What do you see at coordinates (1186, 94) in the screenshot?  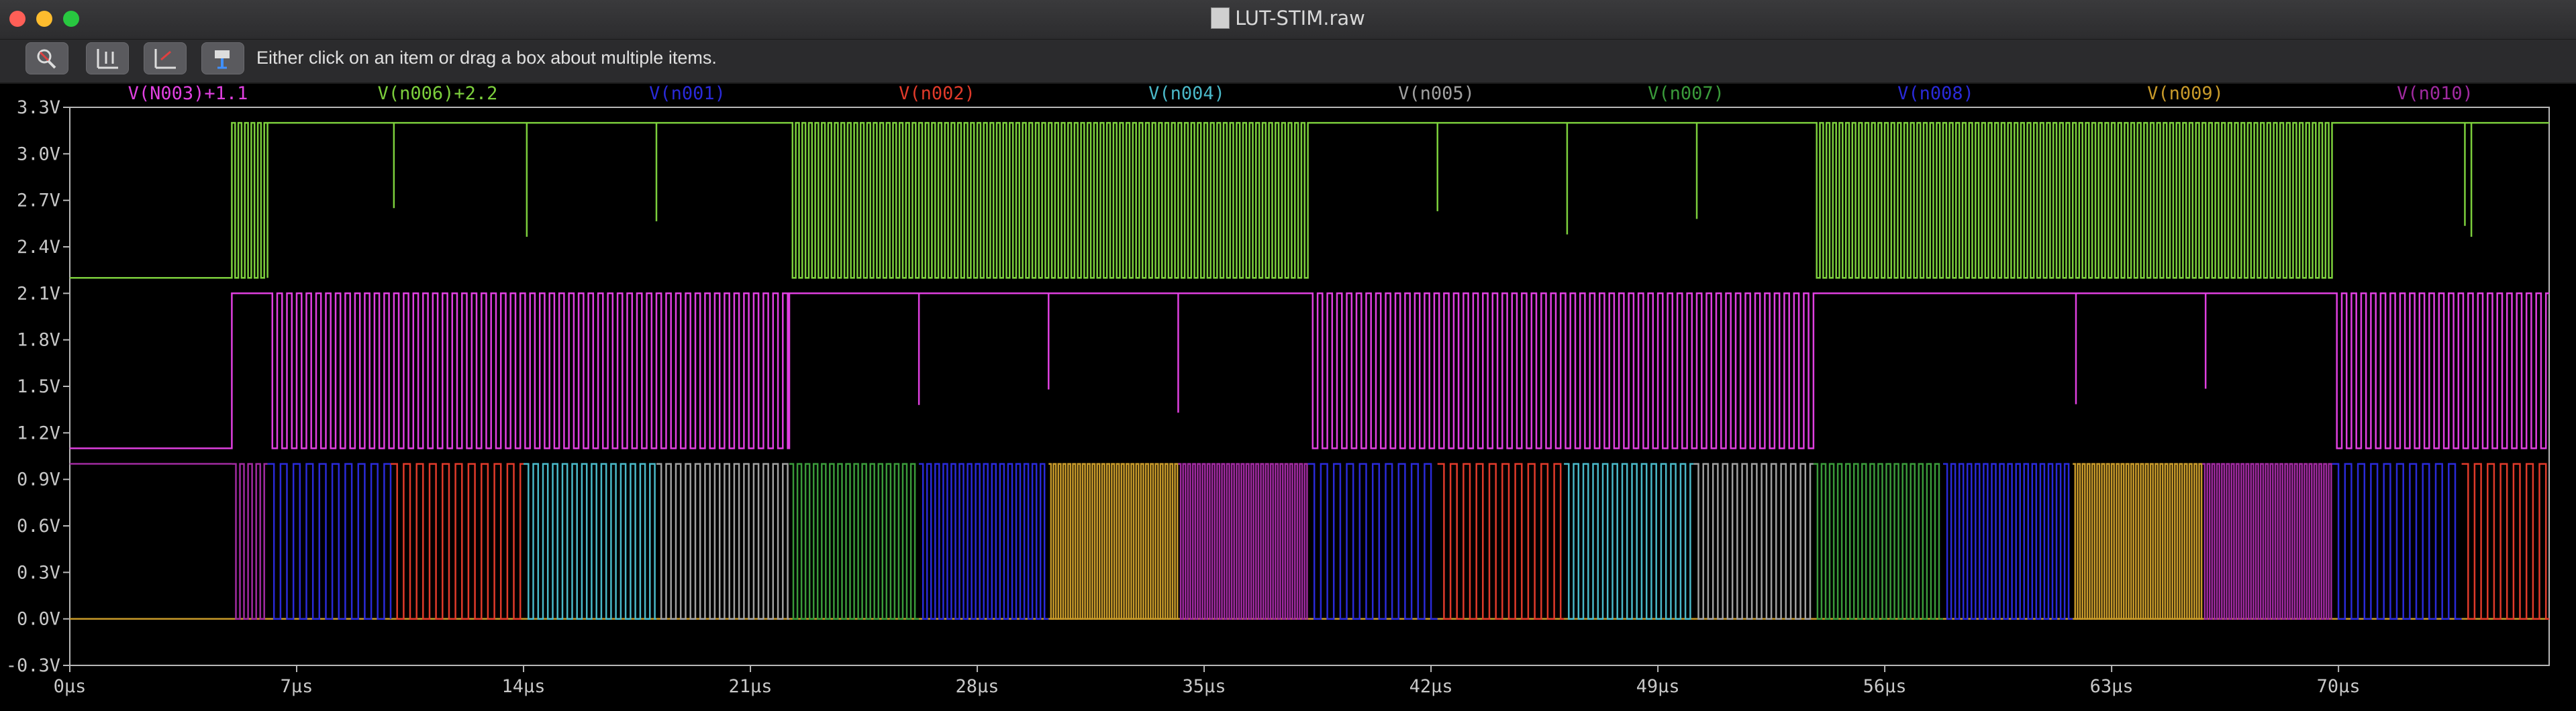 I see `legend-entry: V(n004)` at bounding box center [1186, 94].